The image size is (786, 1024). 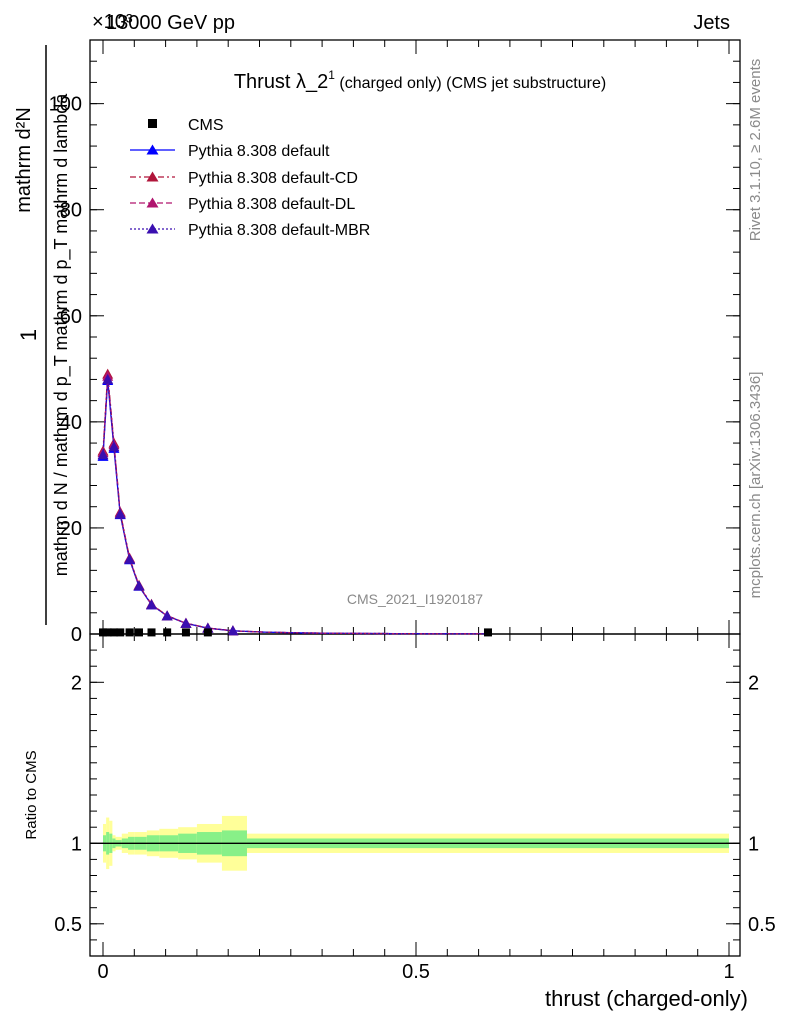 I want to click on process-label: Jets, so click(x=711, y=23).